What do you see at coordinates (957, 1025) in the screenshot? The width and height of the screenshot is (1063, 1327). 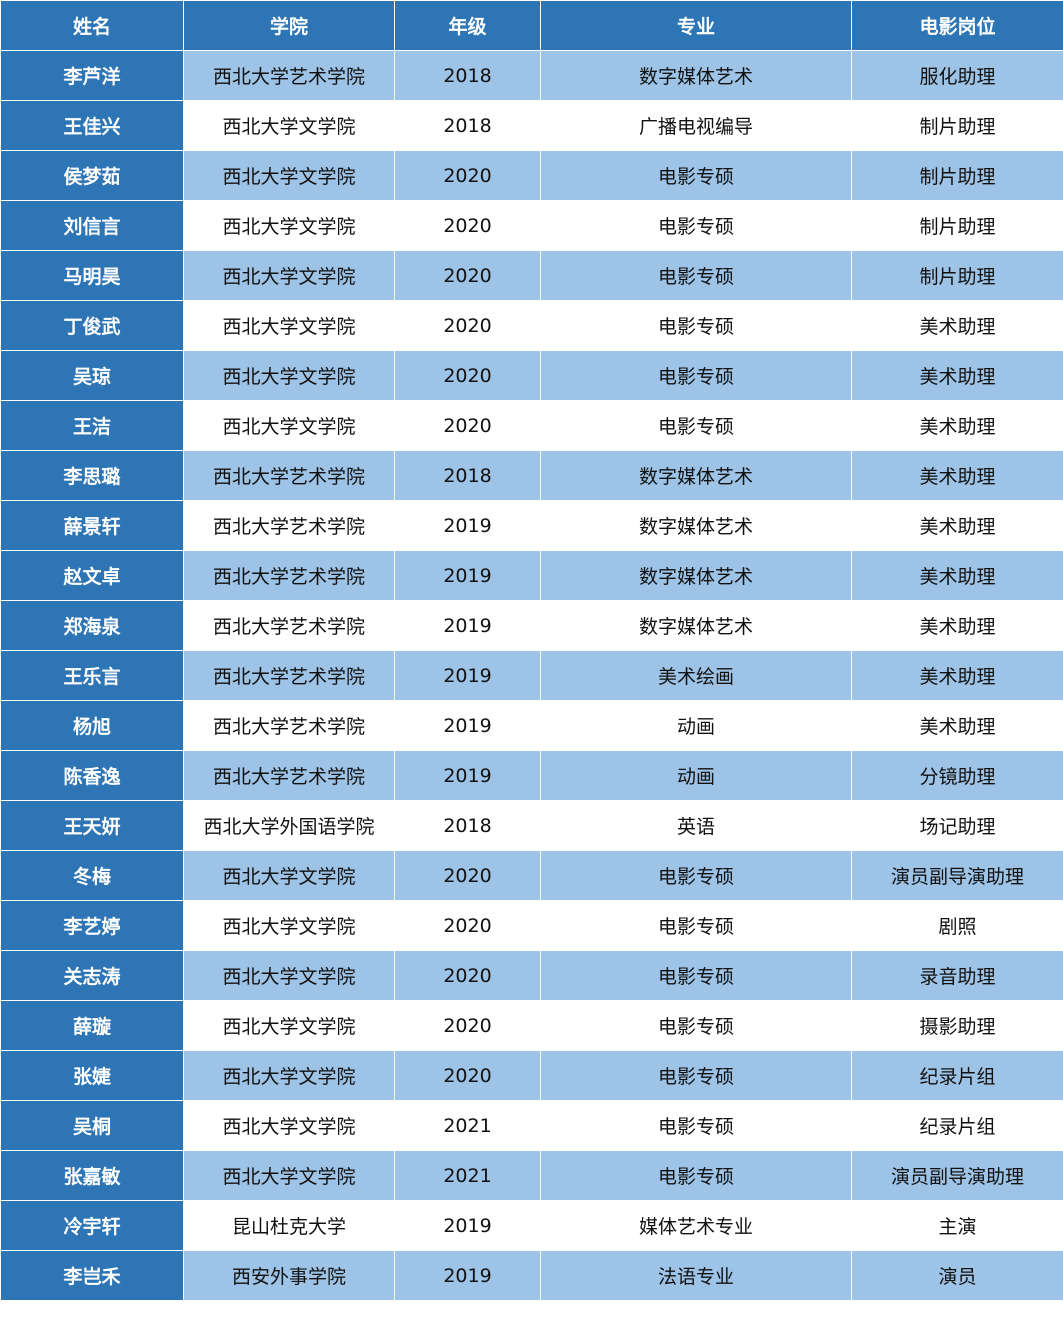 I see `film-role-cell: 摄影助理` at bounding box center [957, 1025].